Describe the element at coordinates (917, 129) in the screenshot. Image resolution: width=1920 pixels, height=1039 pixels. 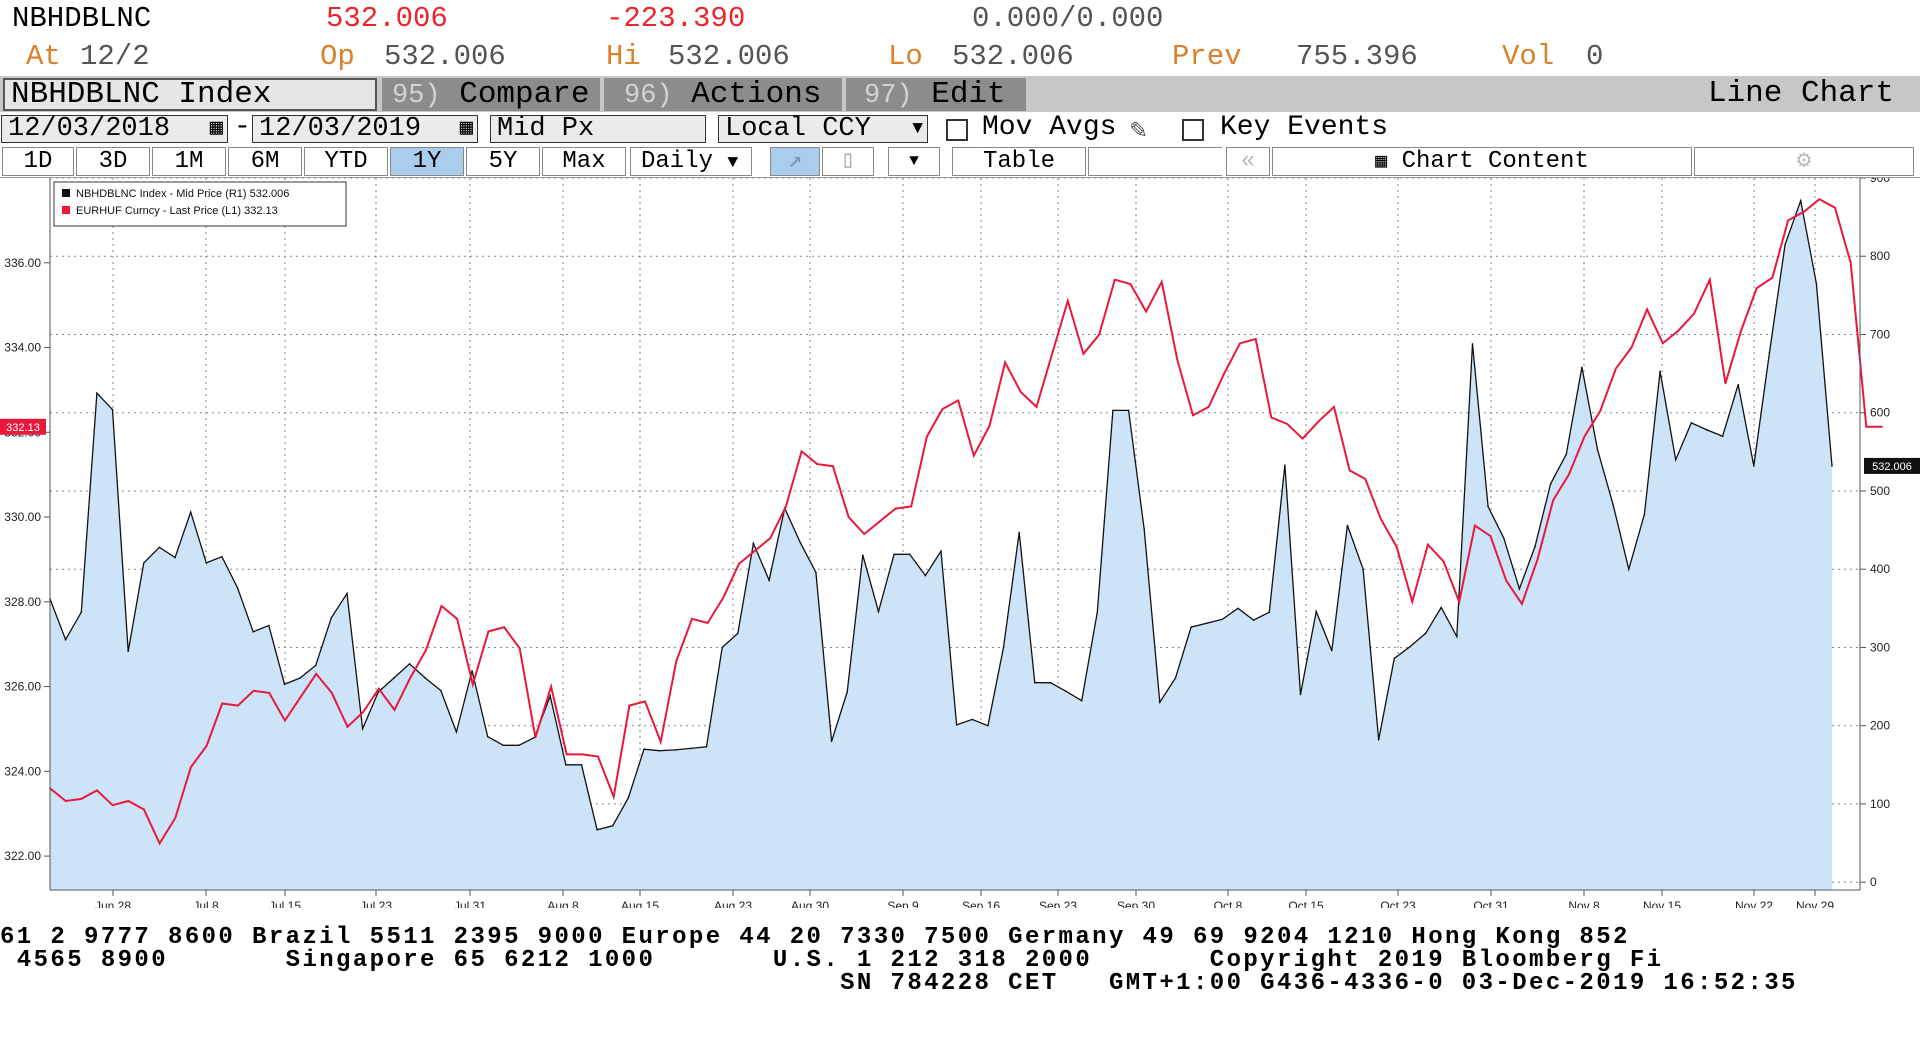
I see `chevron-down-icon: ▼` at that location.